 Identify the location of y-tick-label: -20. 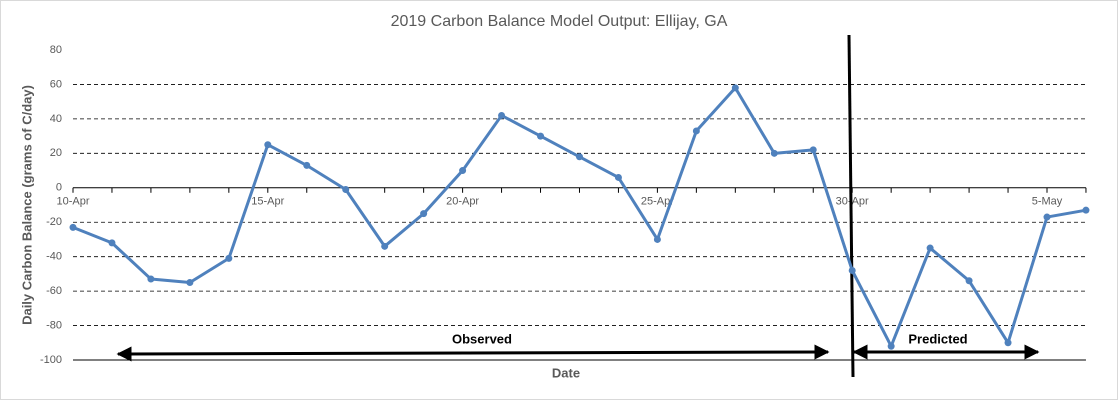
(54, 222).